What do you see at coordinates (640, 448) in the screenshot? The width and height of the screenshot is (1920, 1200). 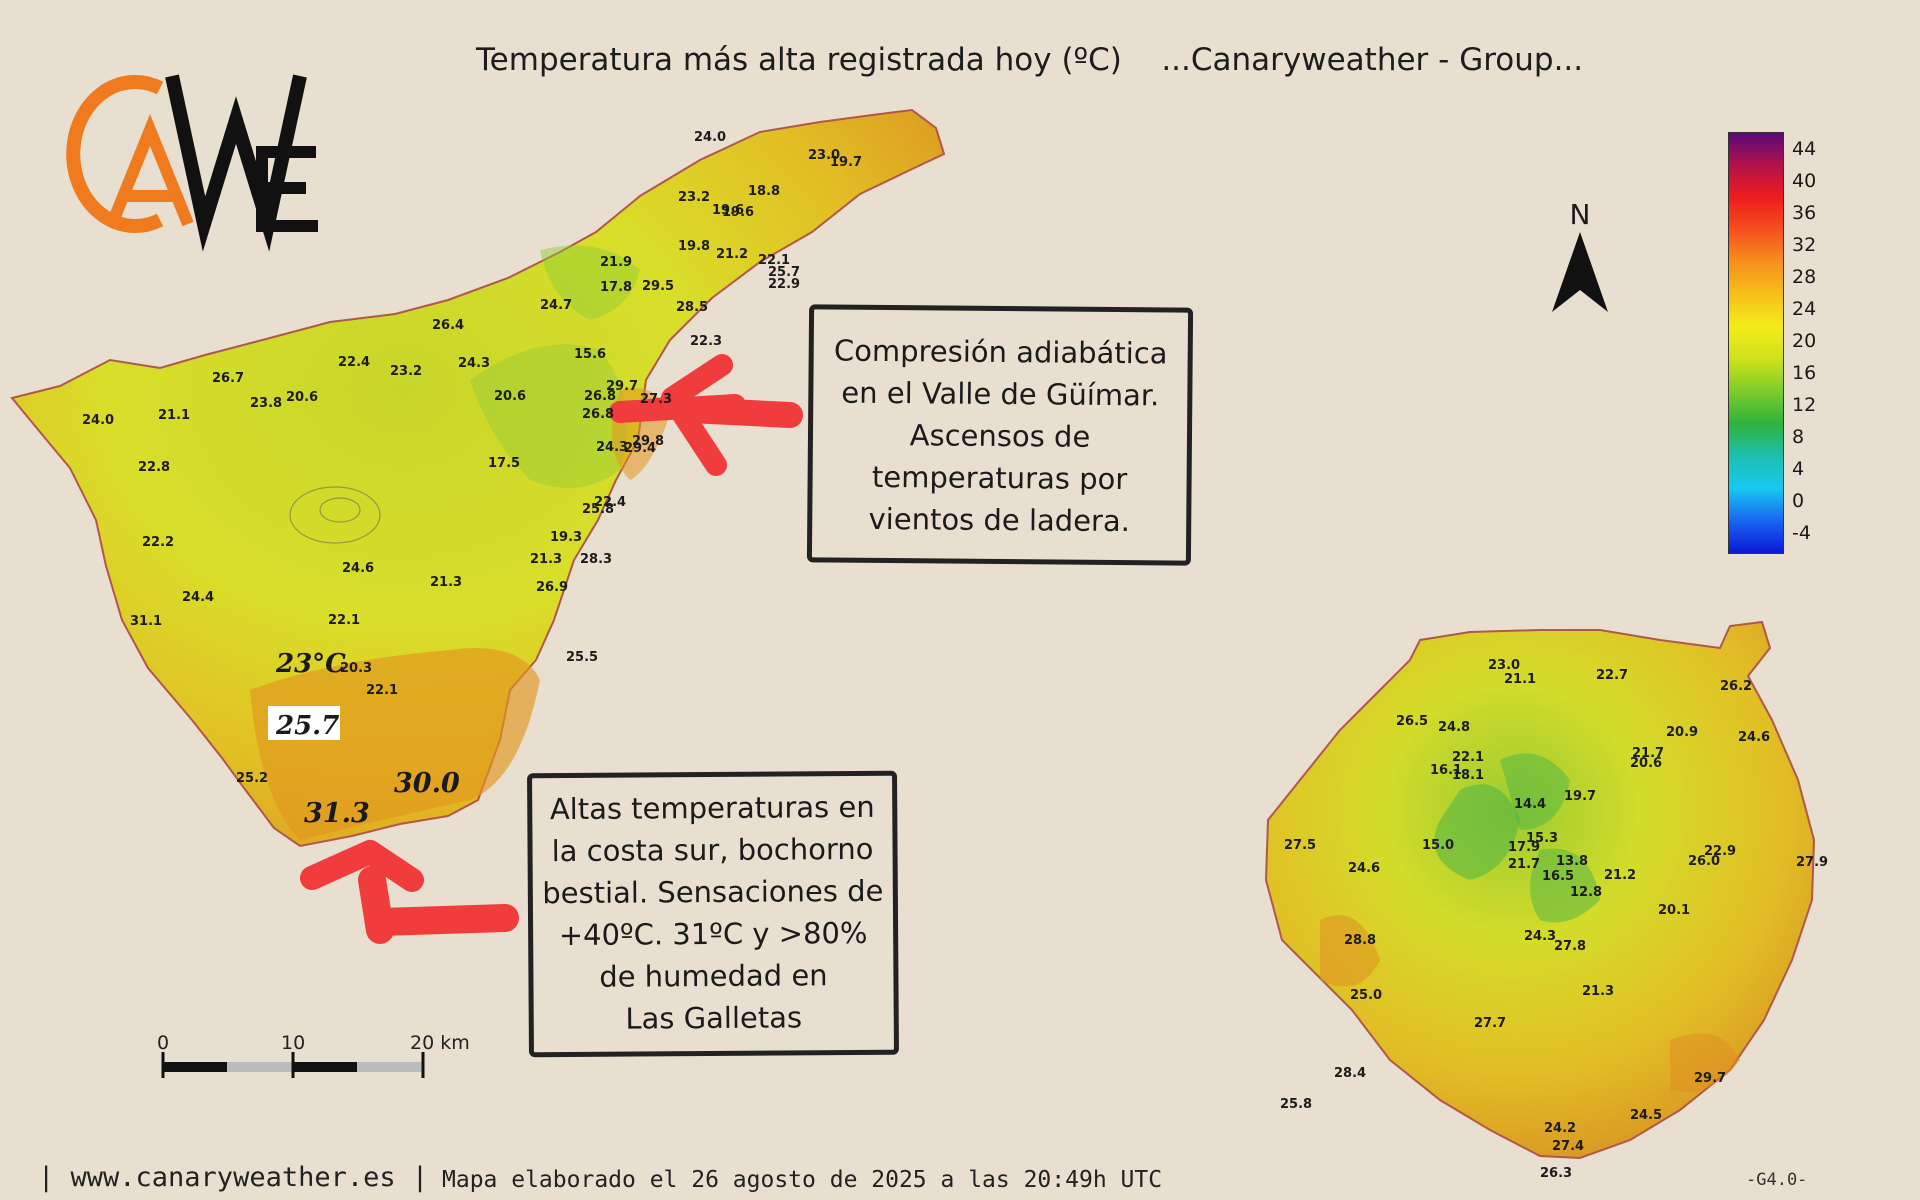 I see `station-value: 29.4` at bounding box center [640, 448].